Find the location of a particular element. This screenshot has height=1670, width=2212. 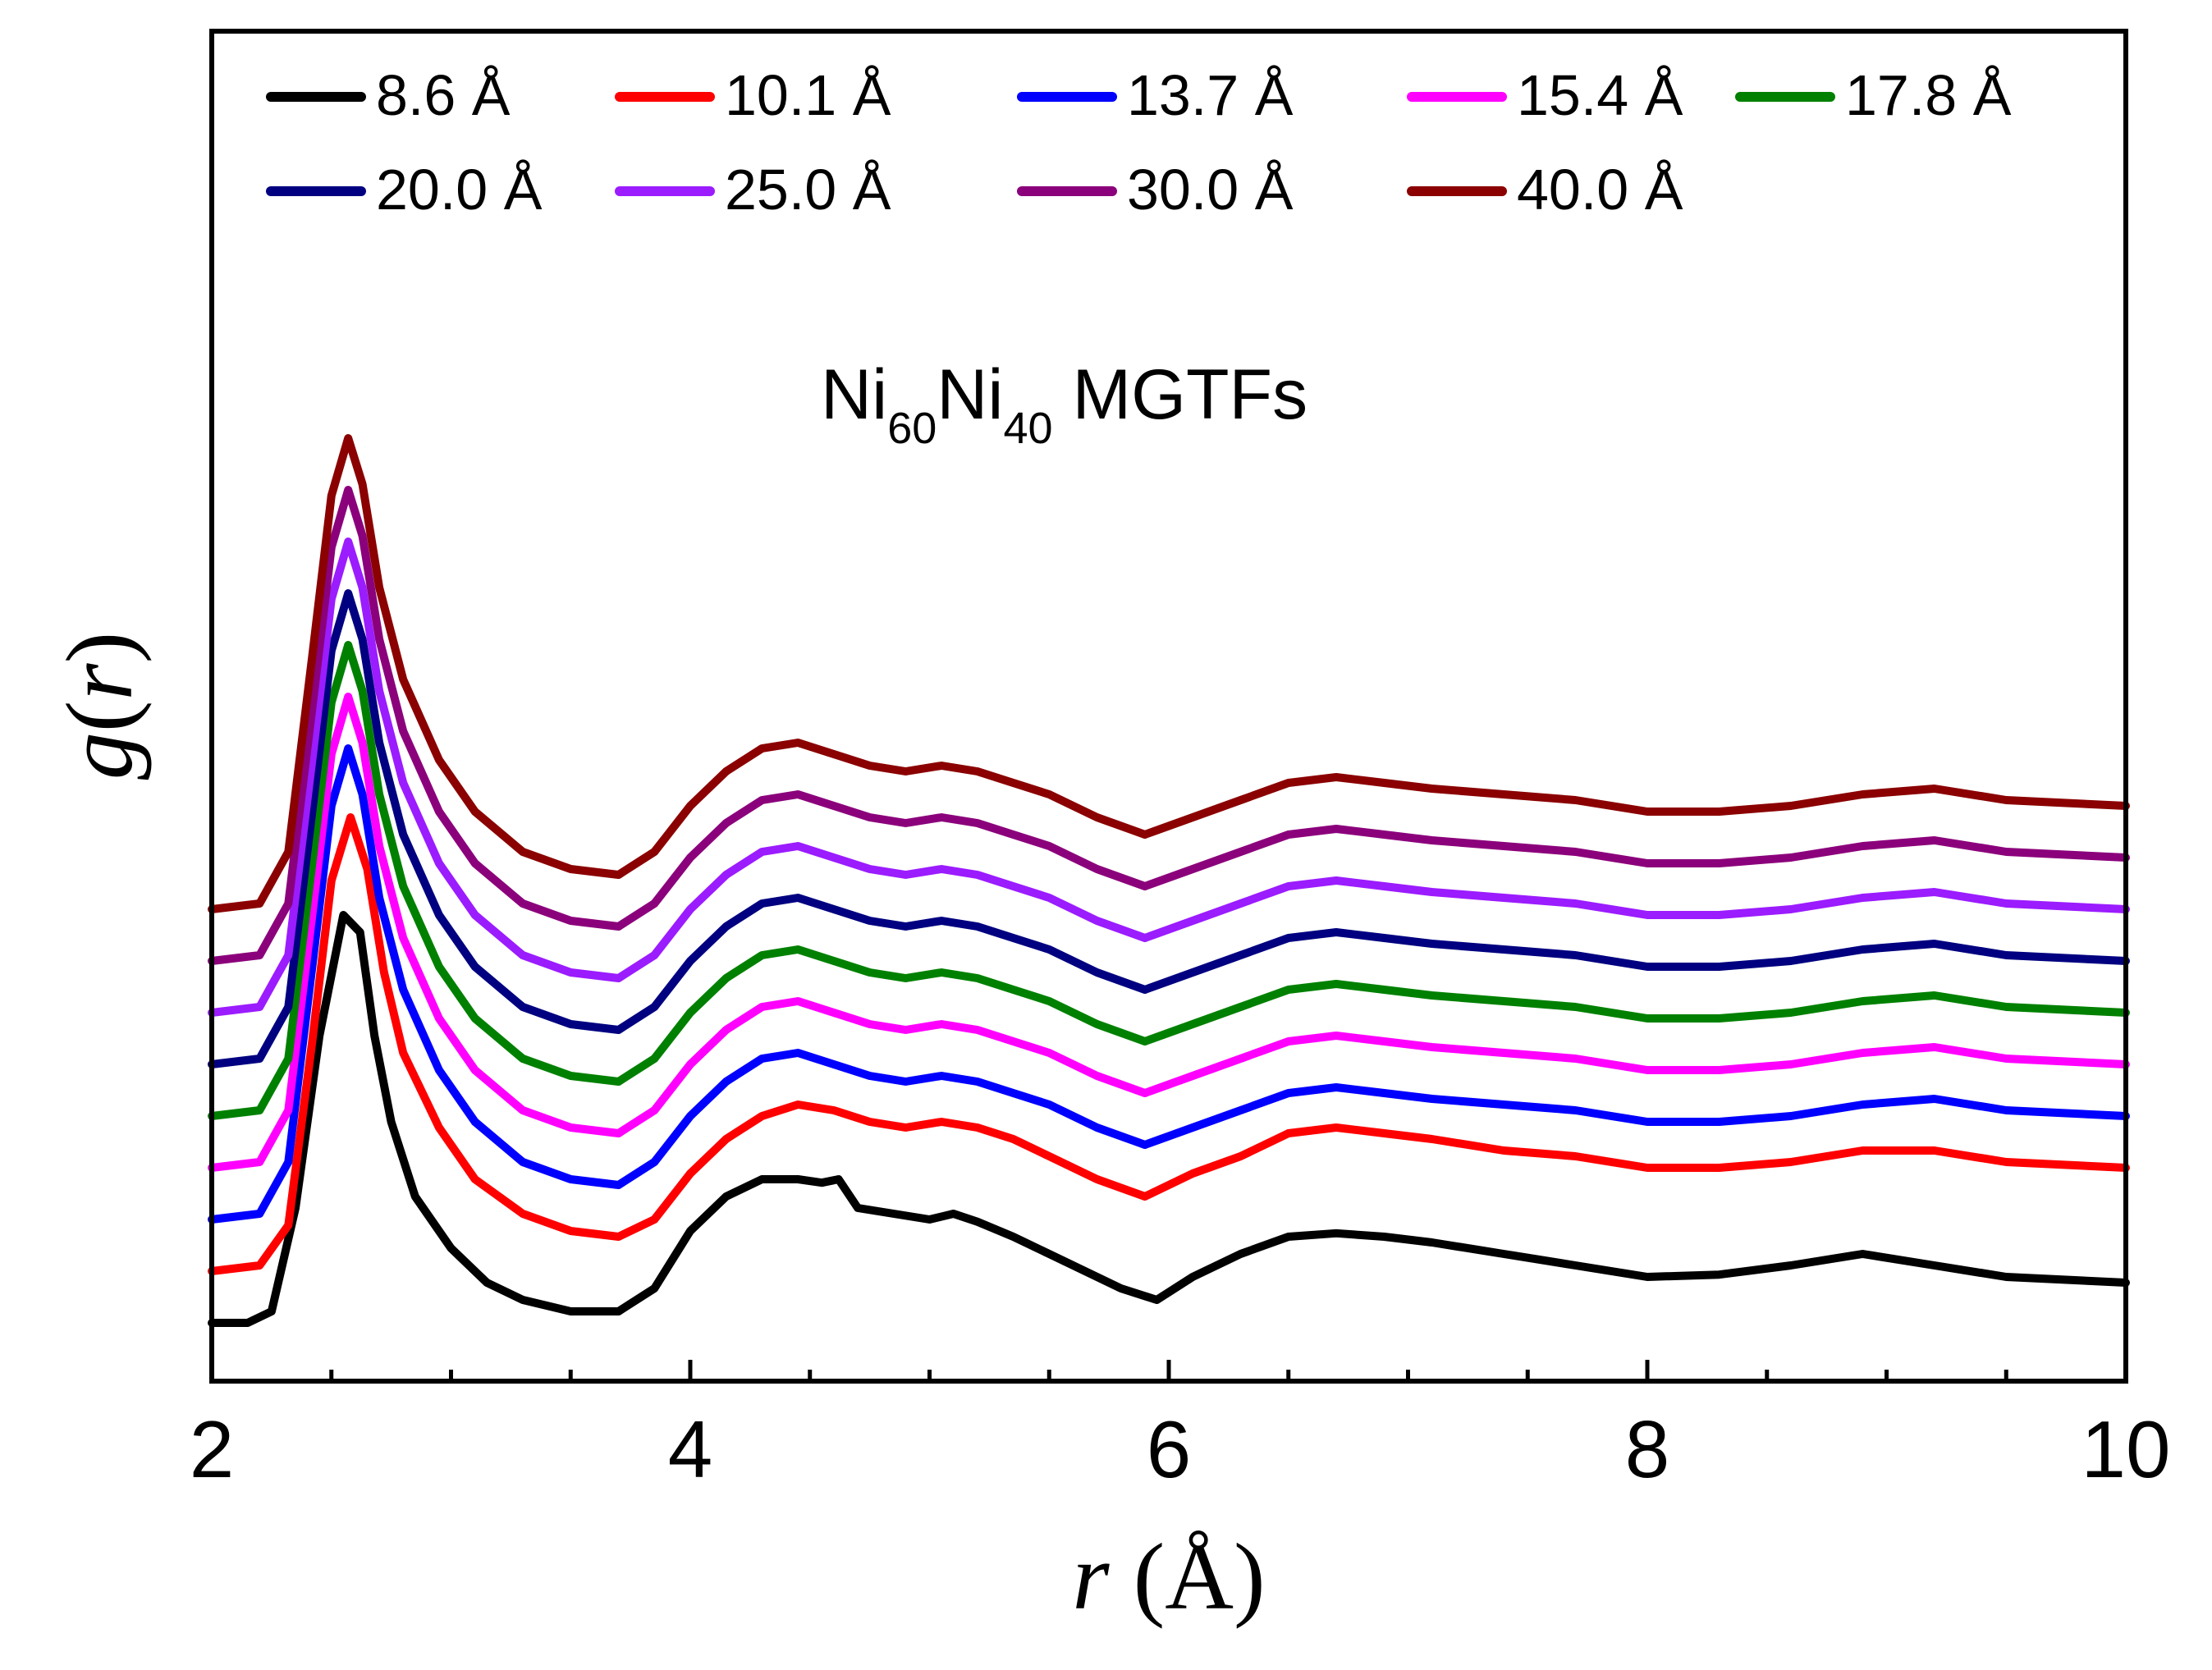

legend-label-3: 15.4 Å is located at coordinates (1600, 95).